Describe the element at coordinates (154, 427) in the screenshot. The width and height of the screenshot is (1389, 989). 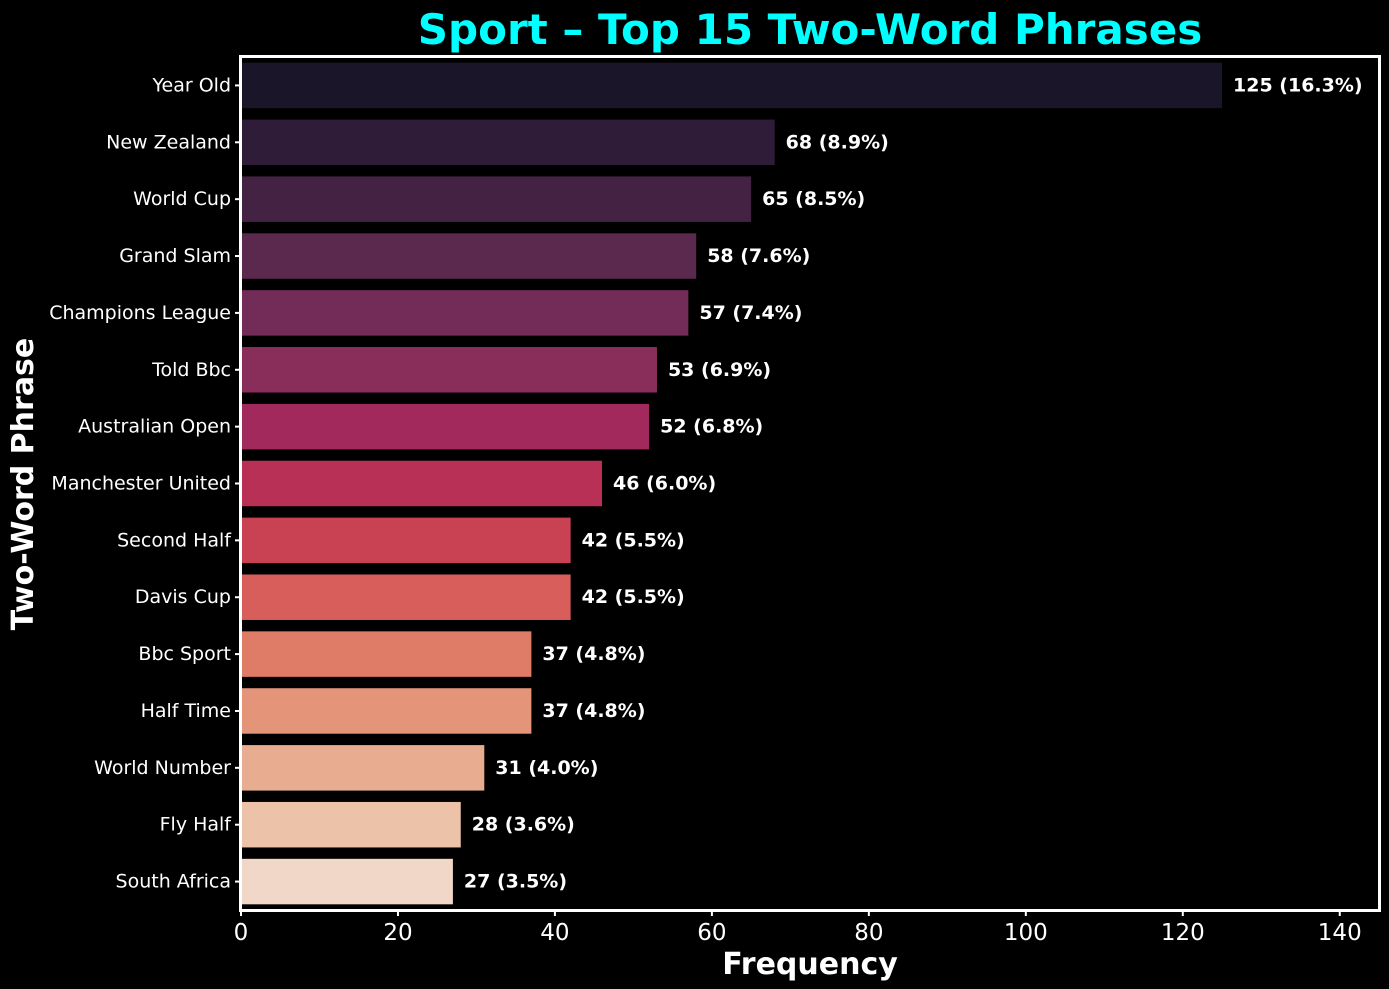
I see `y-tick-label: Australian Open` at that location.